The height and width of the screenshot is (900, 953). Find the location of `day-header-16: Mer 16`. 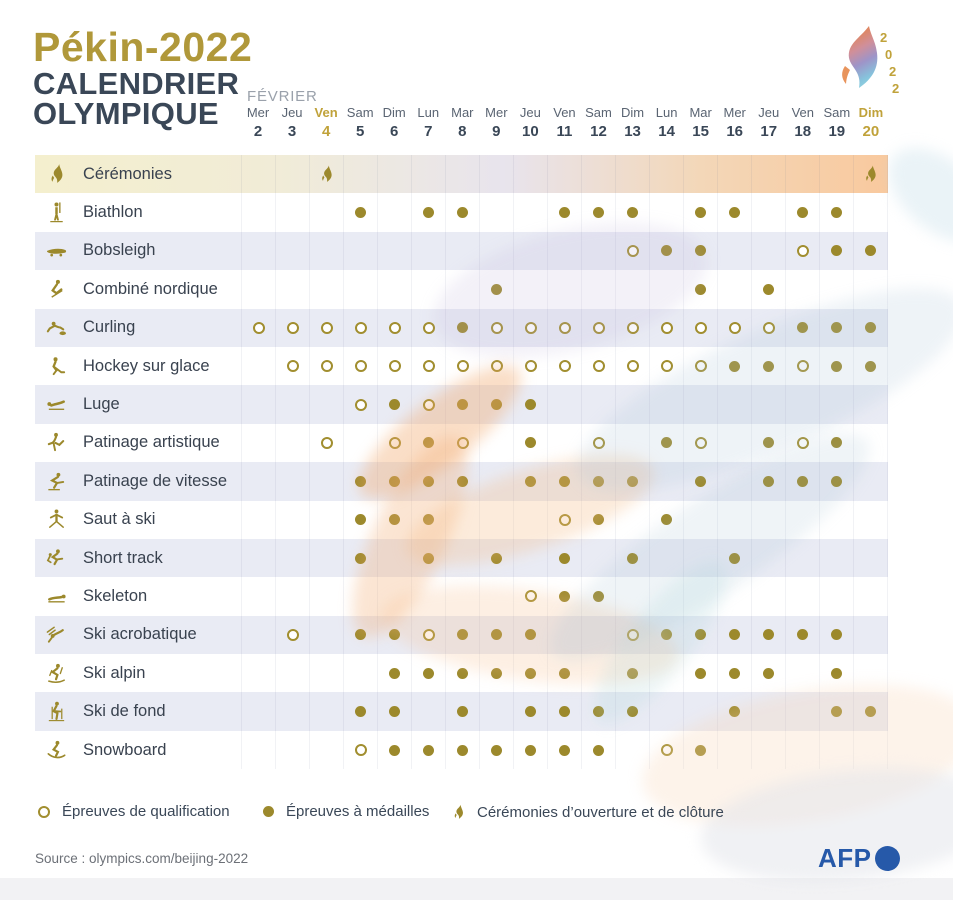

day-header-16: Mer 16 is located at coordinates (735, 122).